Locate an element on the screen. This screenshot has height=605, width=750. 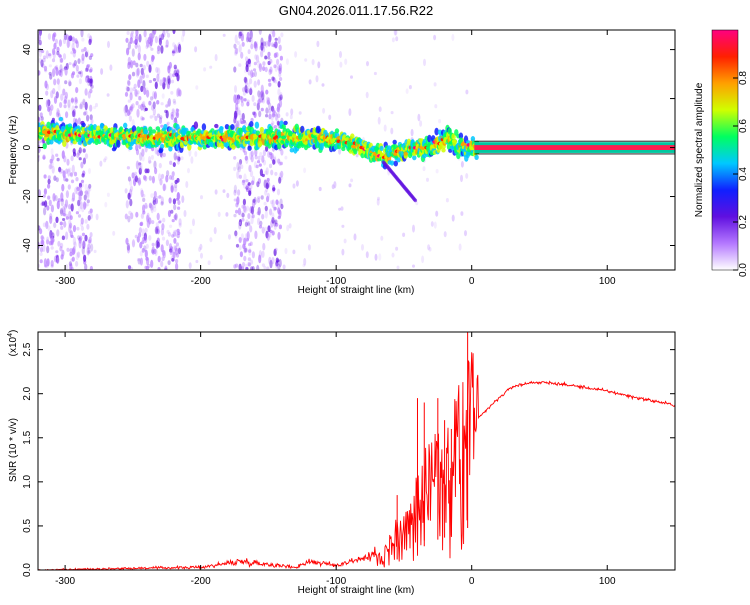
y-tick-label: 1.0 is located at coordinates (27, 481).